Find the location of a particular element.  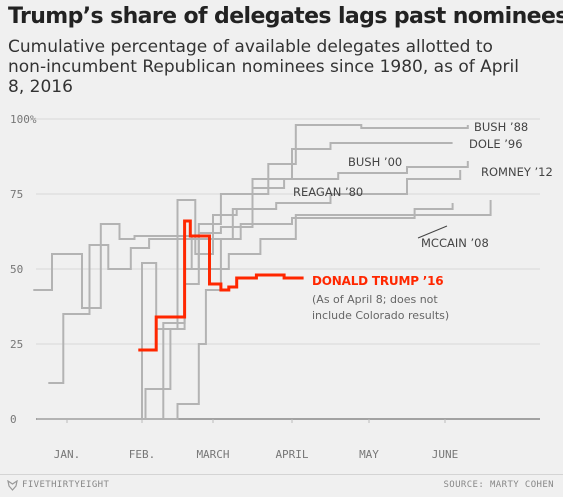

y-tick-label: 50 is located at coordinates (16, 269).